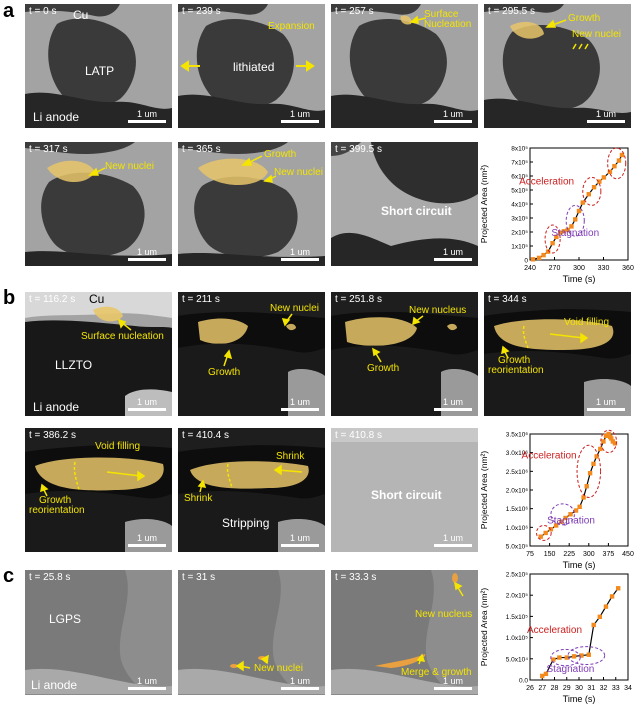 The width and height of the screenshot is (638, 714). Describe the element at coordinates (517, 617) in the screenshot. I see `y-tick-label: 1.5x10⁵` at that location.